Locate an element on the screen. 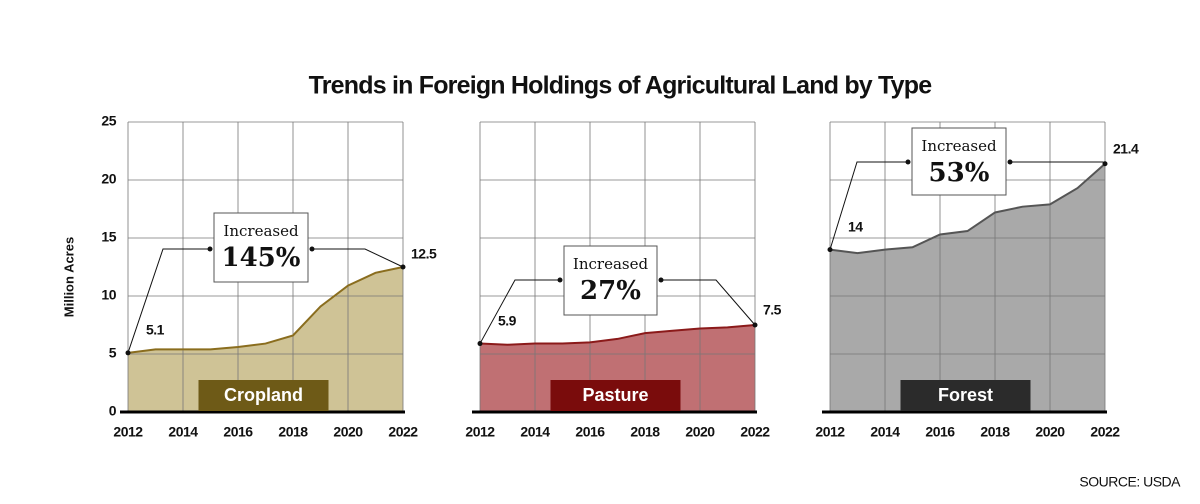  y-tick-label: 10 is located at coordinates (108, 295).